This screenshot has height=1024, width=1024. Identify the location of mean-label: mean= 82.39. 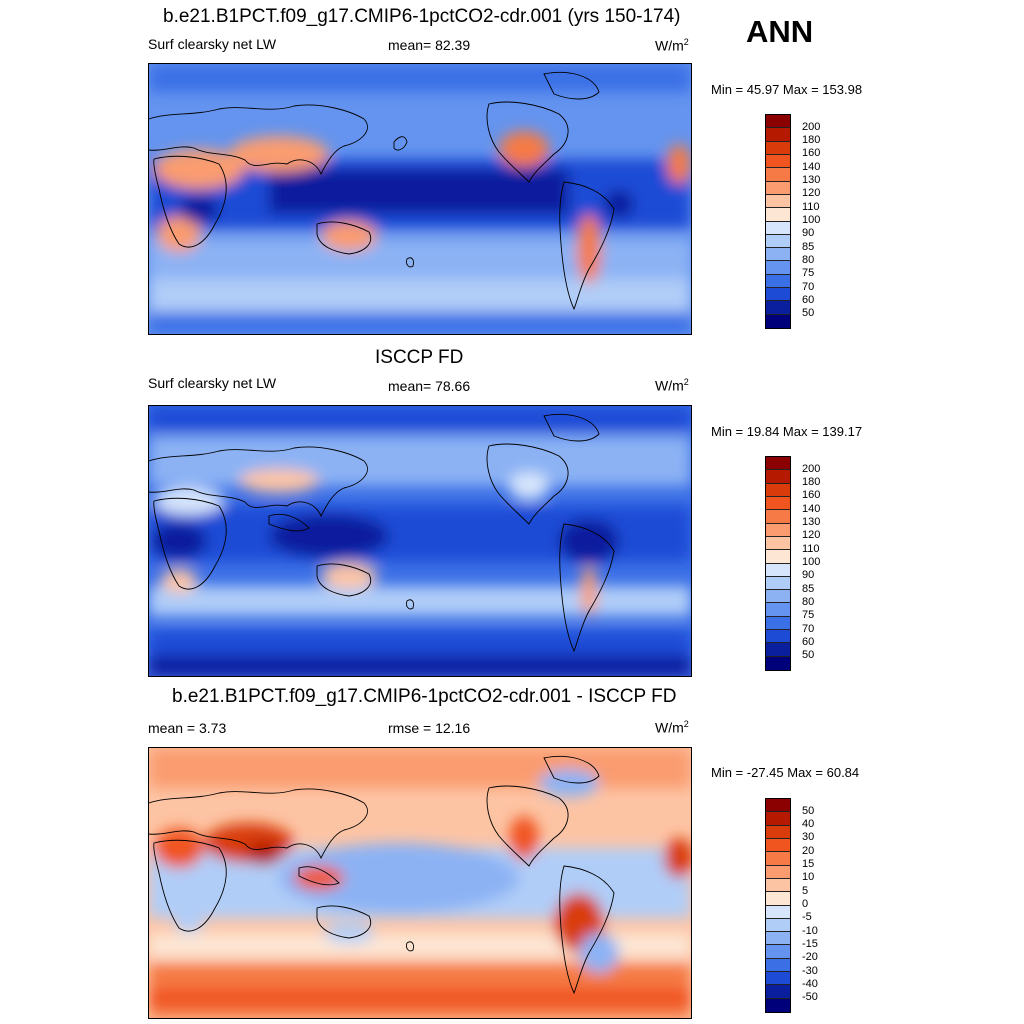
(429, 45).